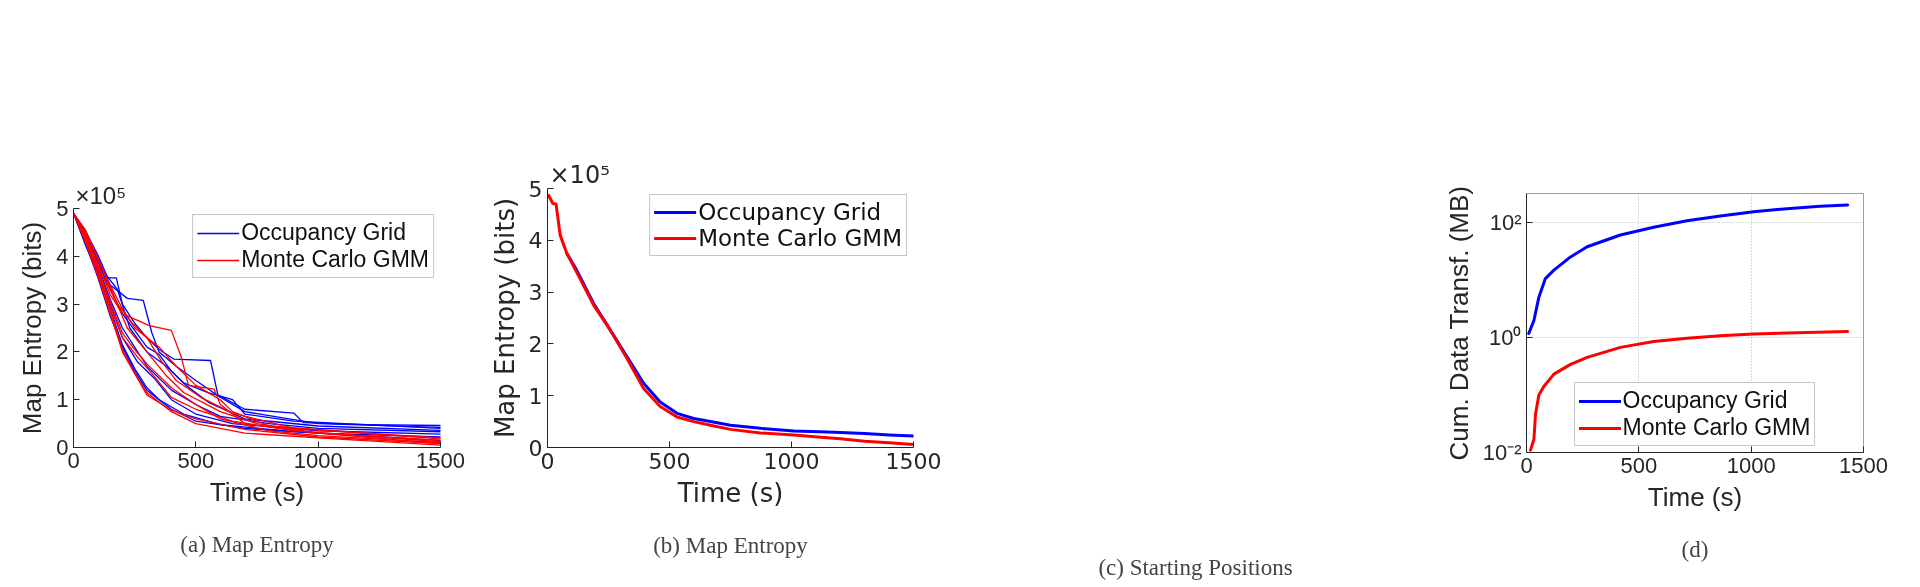  Describe the element at coordinates (1505, 222) in the screenshot. I see `y-tick-label: 10²` at that location.